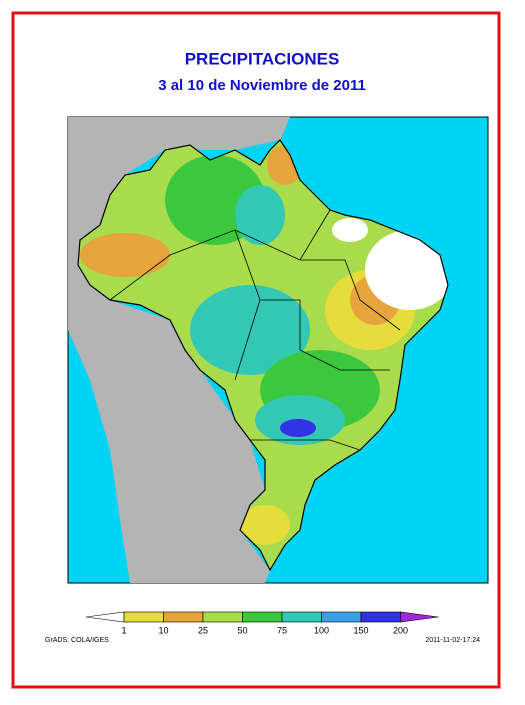  What do you see at coordinates (203, 630) in the screenshot?
I see `colorbar-label: 25` at bounding box center [203, 630].